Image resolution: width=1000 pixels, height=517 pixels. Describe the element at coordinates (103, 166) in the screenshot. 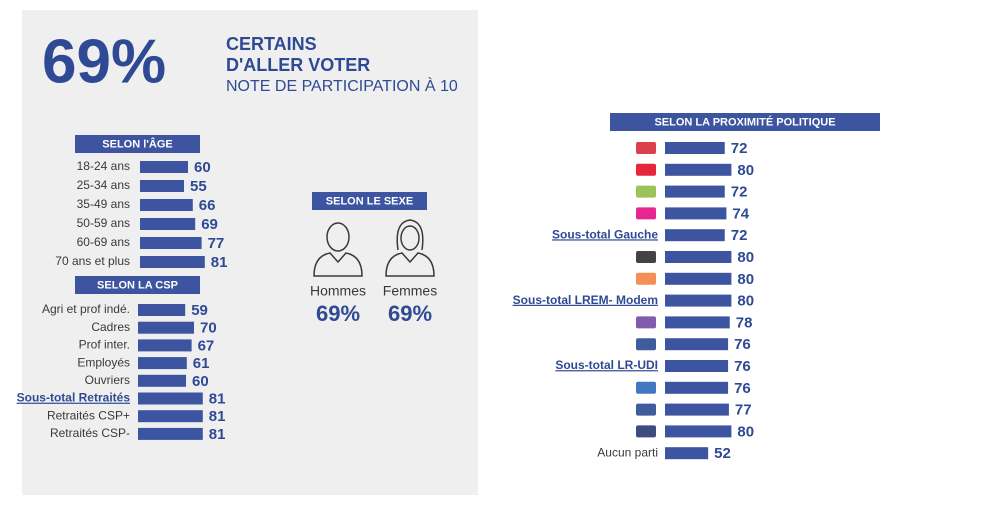

I see `category-label: 18-24 ans` at that location.